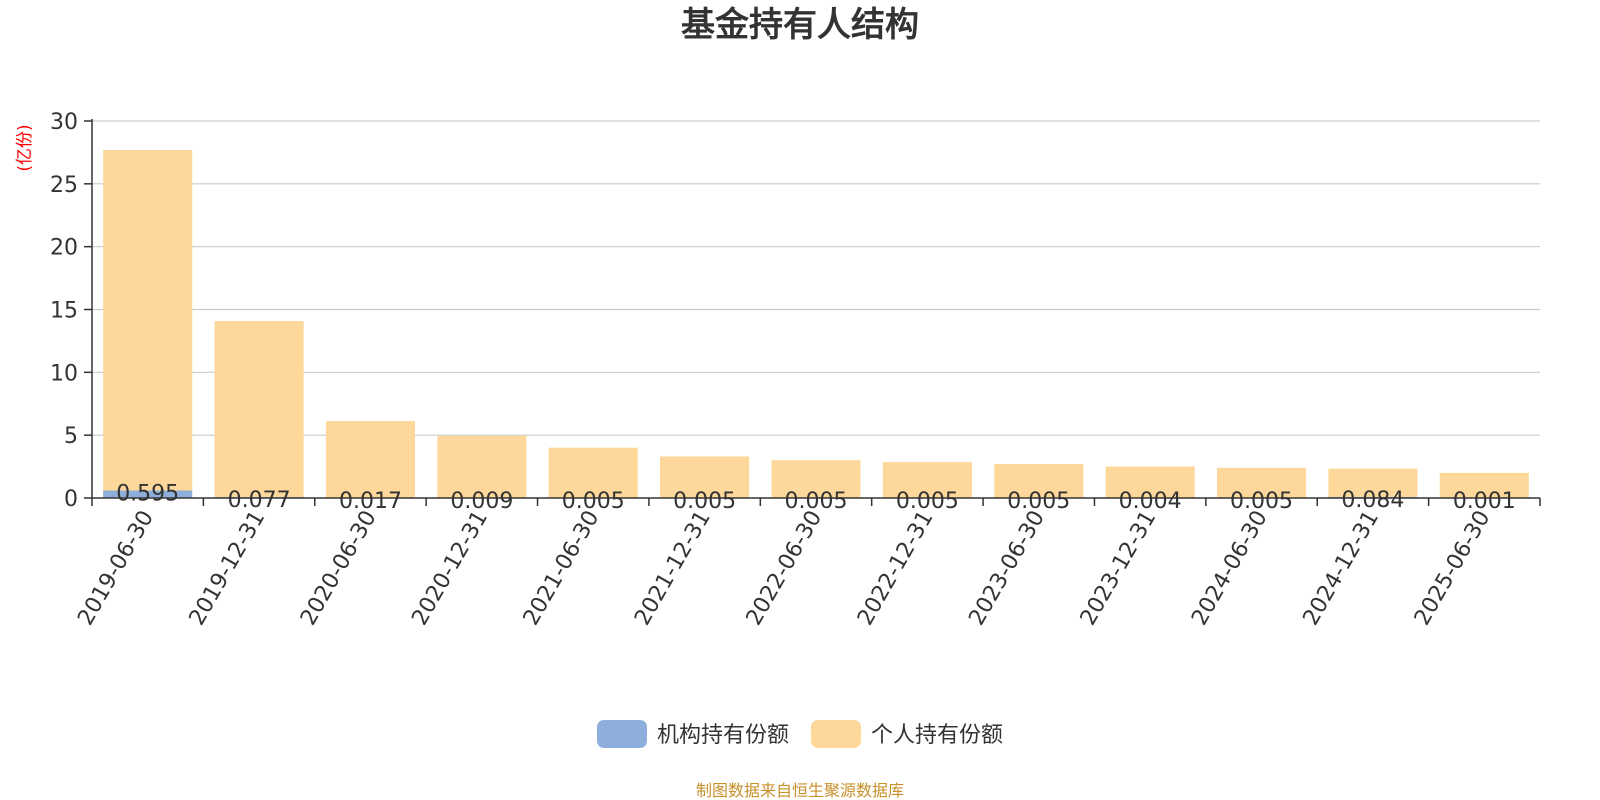 Image resolution: width=1600 pixels, height=800 pixels. What do you see at coordinates (64, 185) in the screenshot?
I see `y-tick-label: 25` at bounding box center [64, 185].